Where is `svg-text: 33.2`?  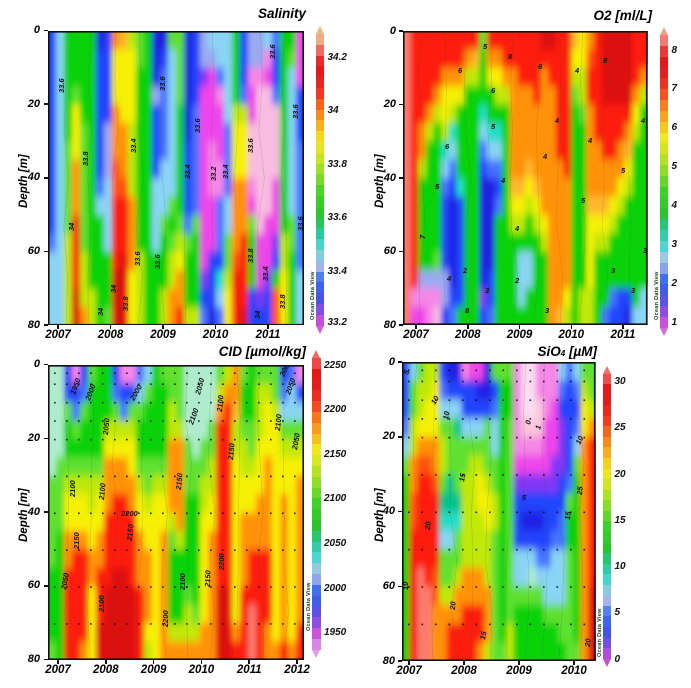
svg-text: 33.2 is located at coordinates (213, 172).